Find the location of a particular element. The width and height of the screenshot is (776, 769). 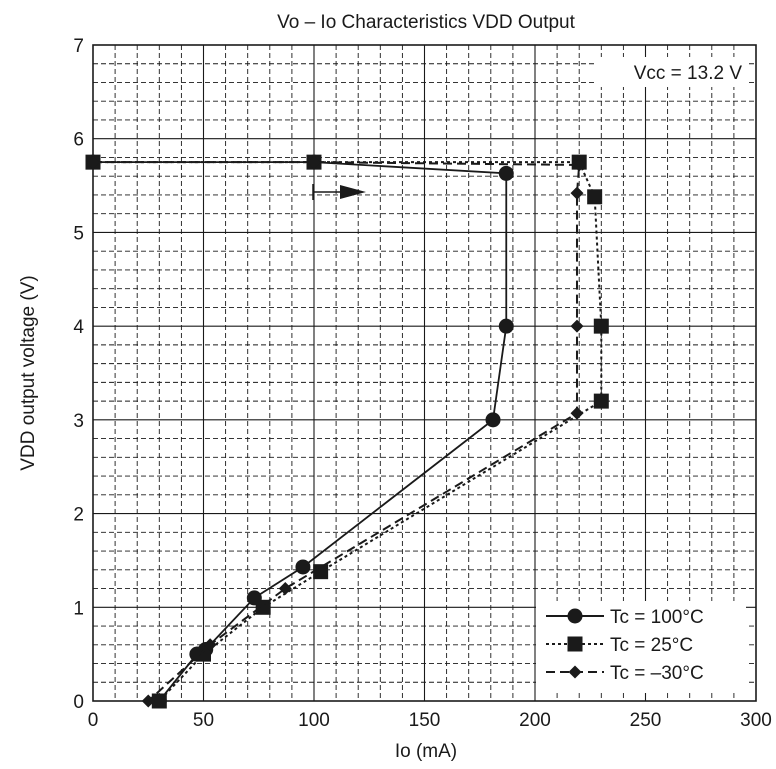

legend-entries: Tc = 100°C Tc = 25°C Tc = –30°C is located at coordinates (625, 645).